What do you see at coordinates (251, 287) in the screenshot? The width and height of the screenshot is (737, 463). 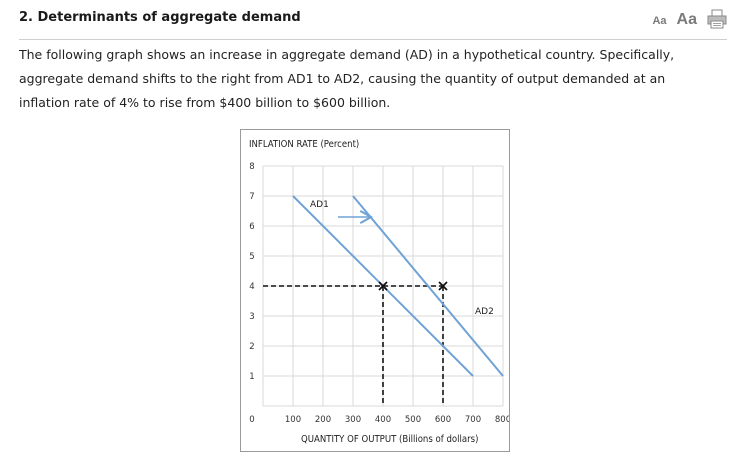 I see `y-tick-label-4: 4` at bounding box center [251, 287].